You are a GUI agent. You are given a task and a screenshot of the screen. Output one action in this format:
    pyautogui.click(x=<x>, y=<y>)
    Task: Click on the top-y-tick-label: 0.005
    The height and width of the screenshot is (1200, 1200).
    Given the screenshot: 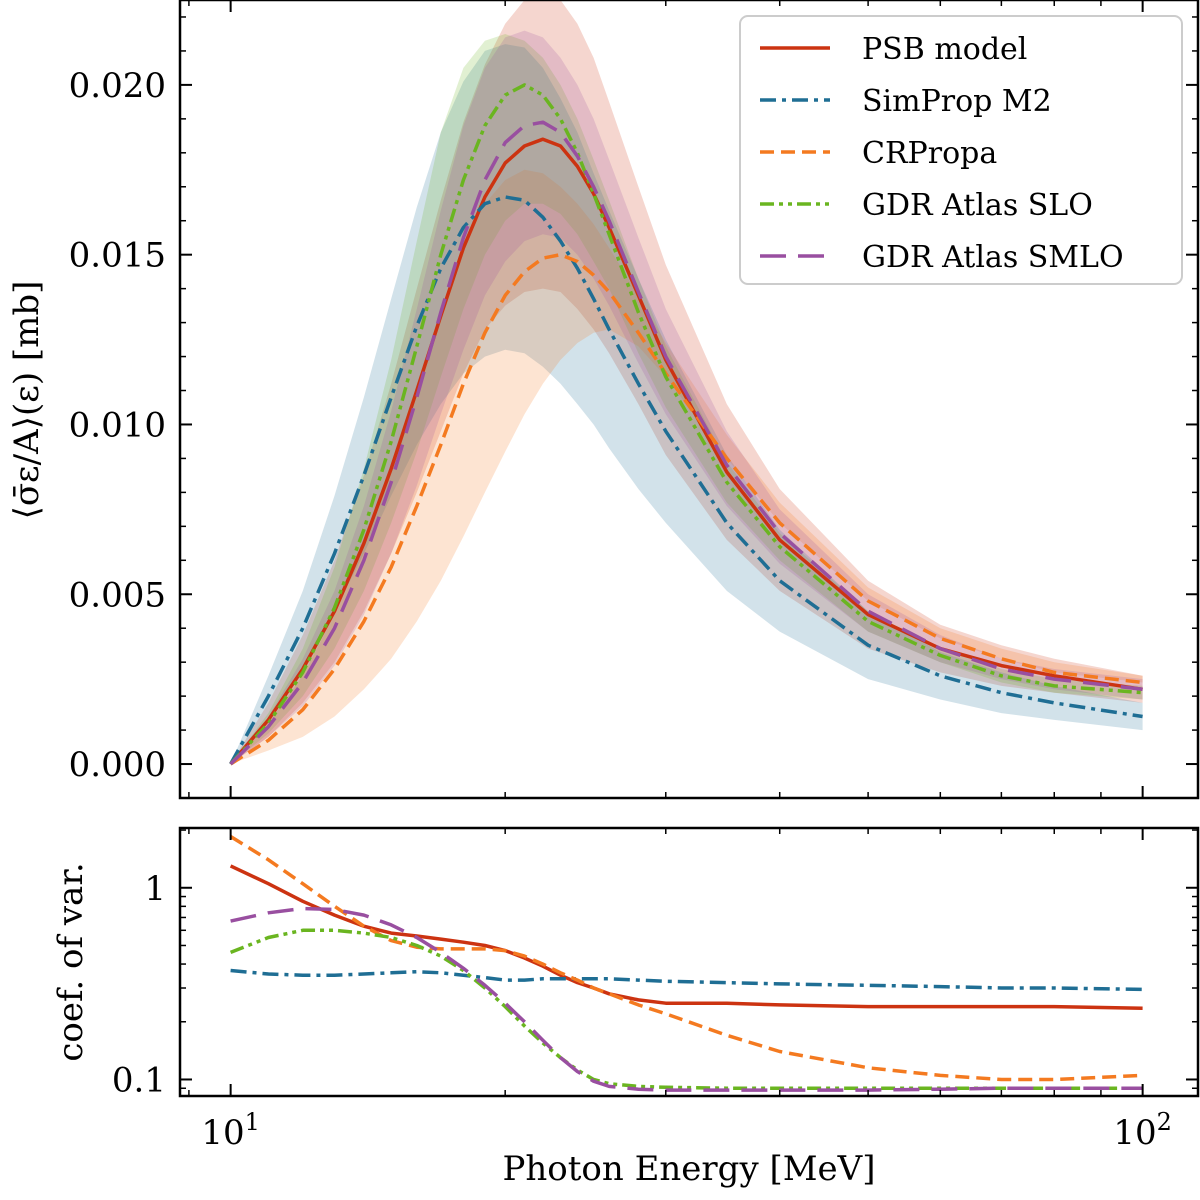 What is the action you would take?
    pyautogui.click(x=117, y=595)
    